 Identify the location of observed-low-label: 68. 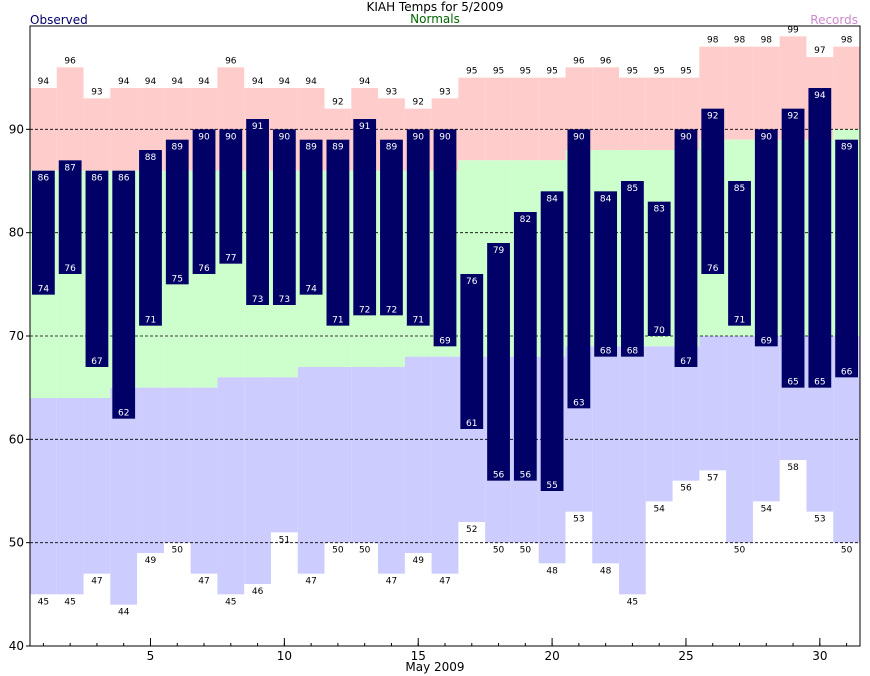
(633, 352).